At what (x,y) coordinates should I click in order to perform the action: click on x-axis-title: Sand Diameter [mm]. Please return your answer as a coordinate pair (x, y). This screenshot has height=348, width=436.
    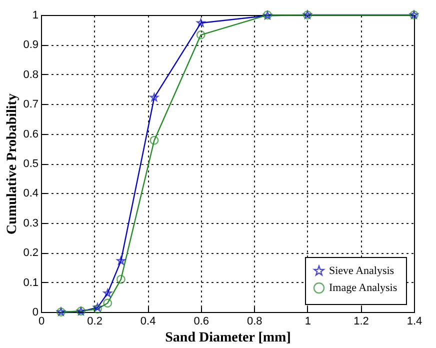
    Looking at the image, I should click on (228, 338).